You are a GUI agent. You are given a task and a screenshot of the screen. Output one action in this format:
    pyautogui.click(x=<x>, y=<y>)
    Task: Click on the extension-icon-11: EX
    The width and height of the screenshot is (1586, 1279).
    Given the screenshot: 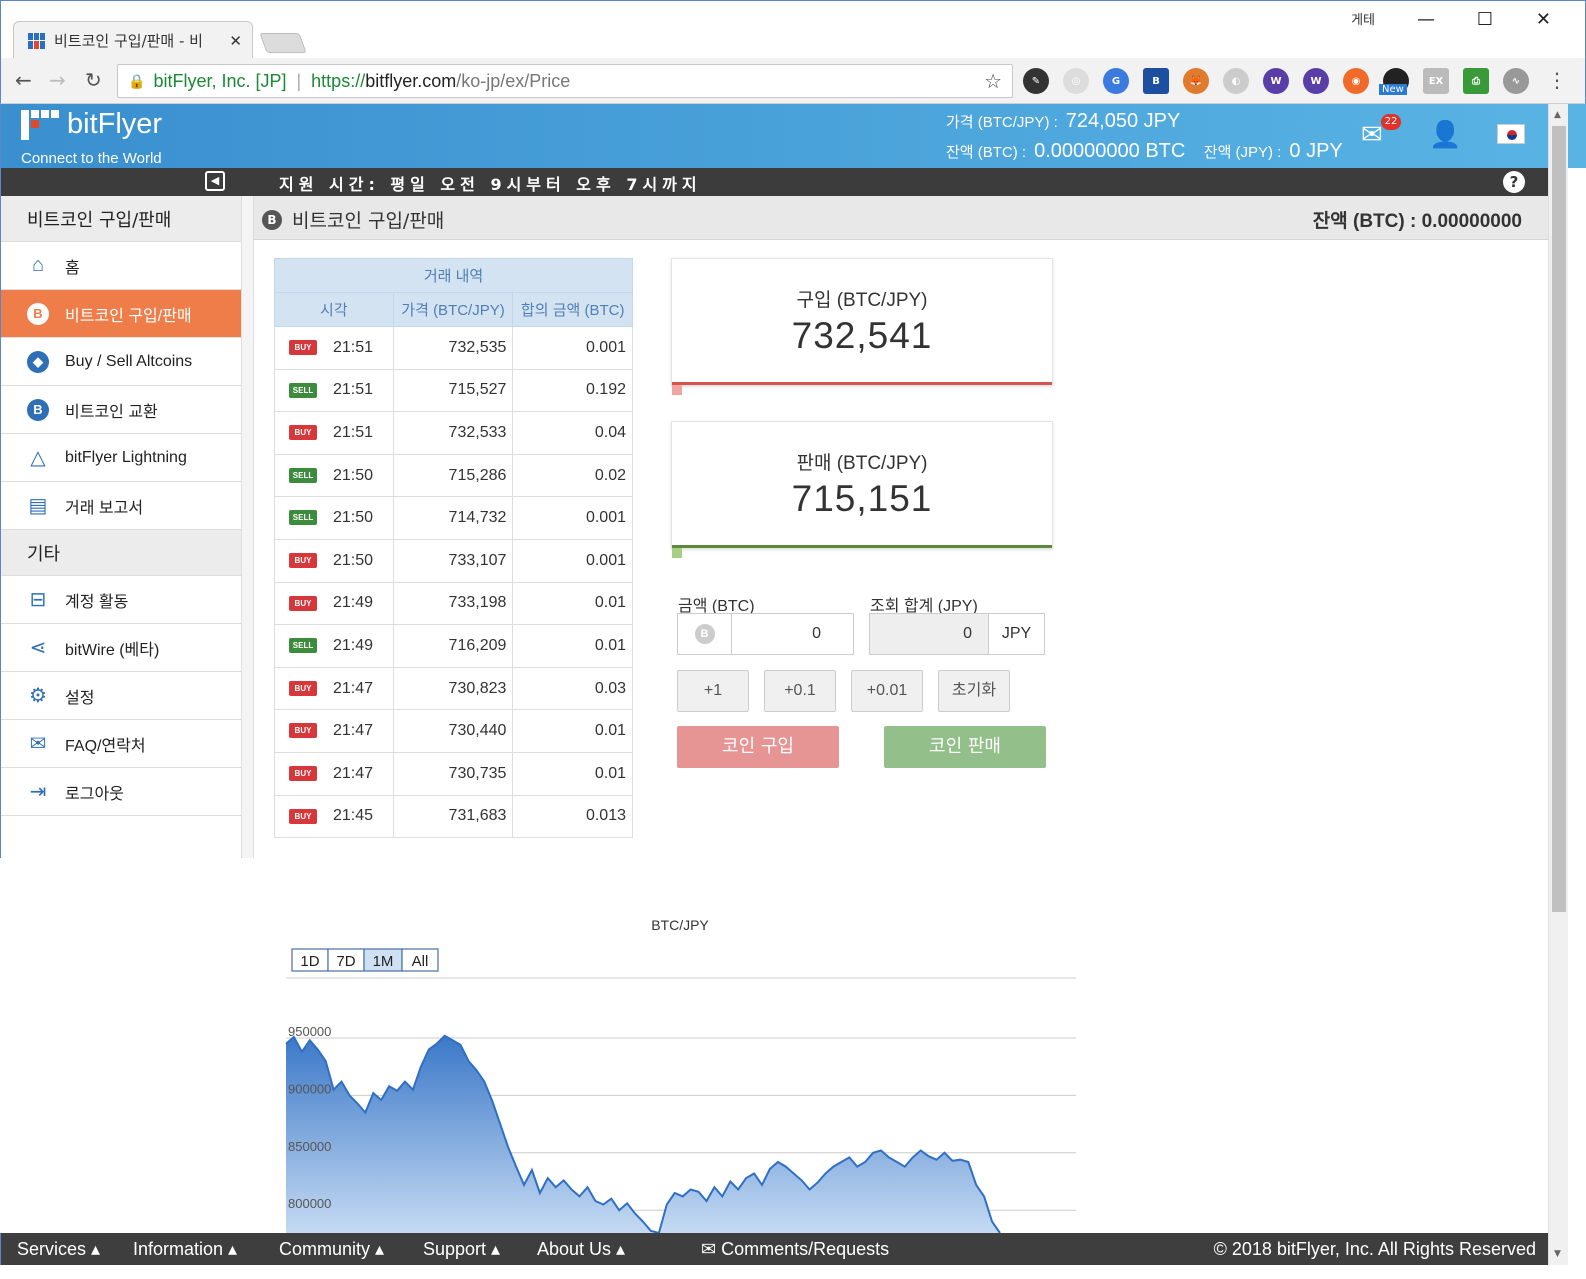 What is the action you would take?
    pyautogui.click(x=1436, y=81)
    